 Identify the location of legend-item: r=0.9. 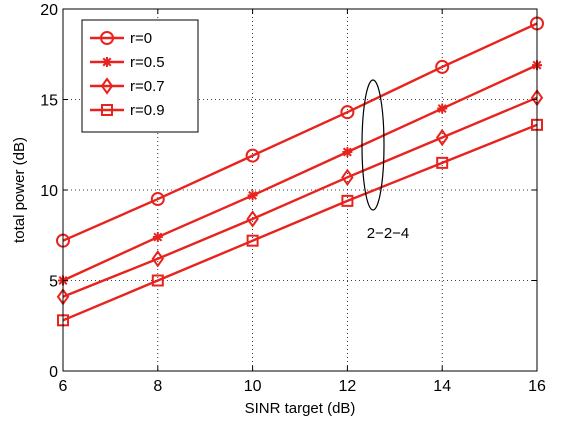
(127, 110).